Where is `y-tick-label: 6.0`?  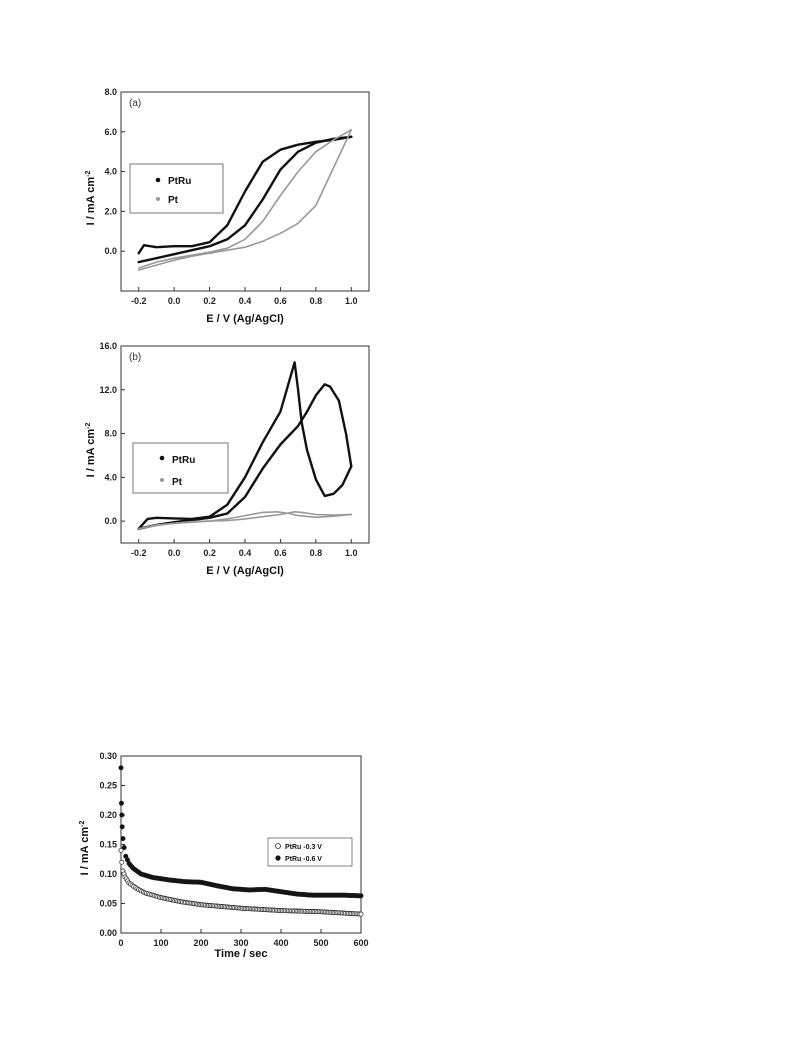 y-tick-label: 6.0 is located at coordinates (110, 132).